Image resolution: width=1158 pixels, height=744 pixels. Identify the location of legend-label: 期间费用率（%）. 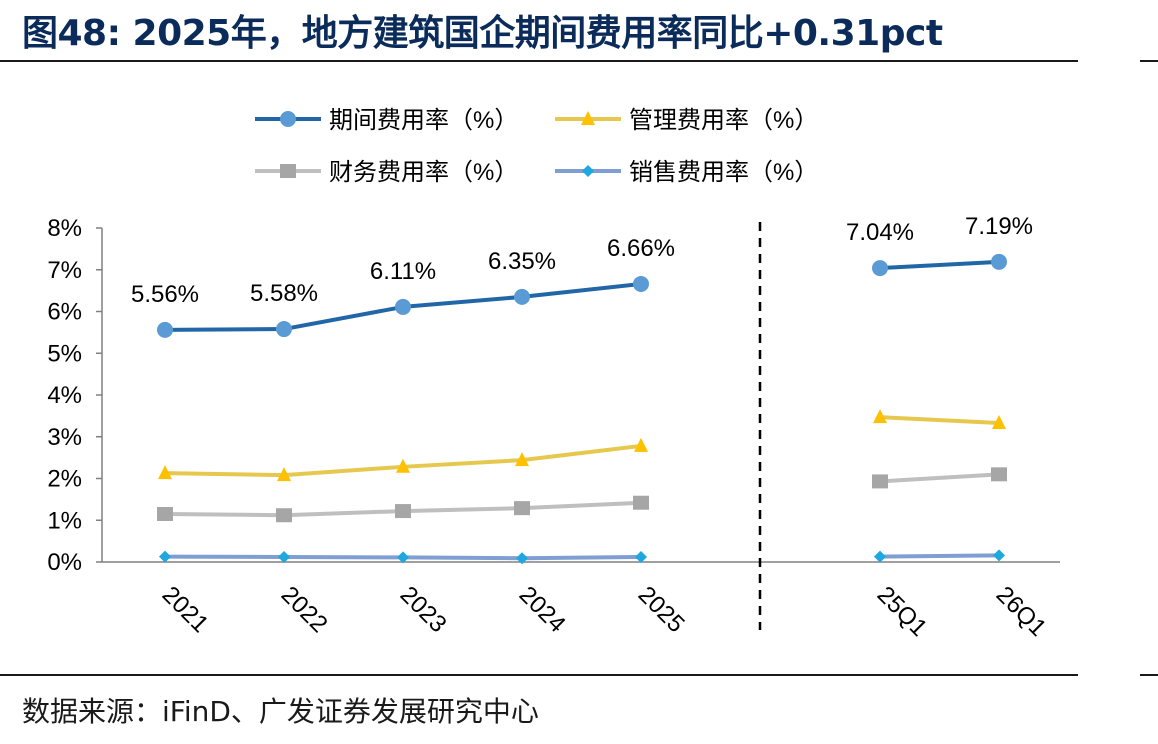
(423, 120).